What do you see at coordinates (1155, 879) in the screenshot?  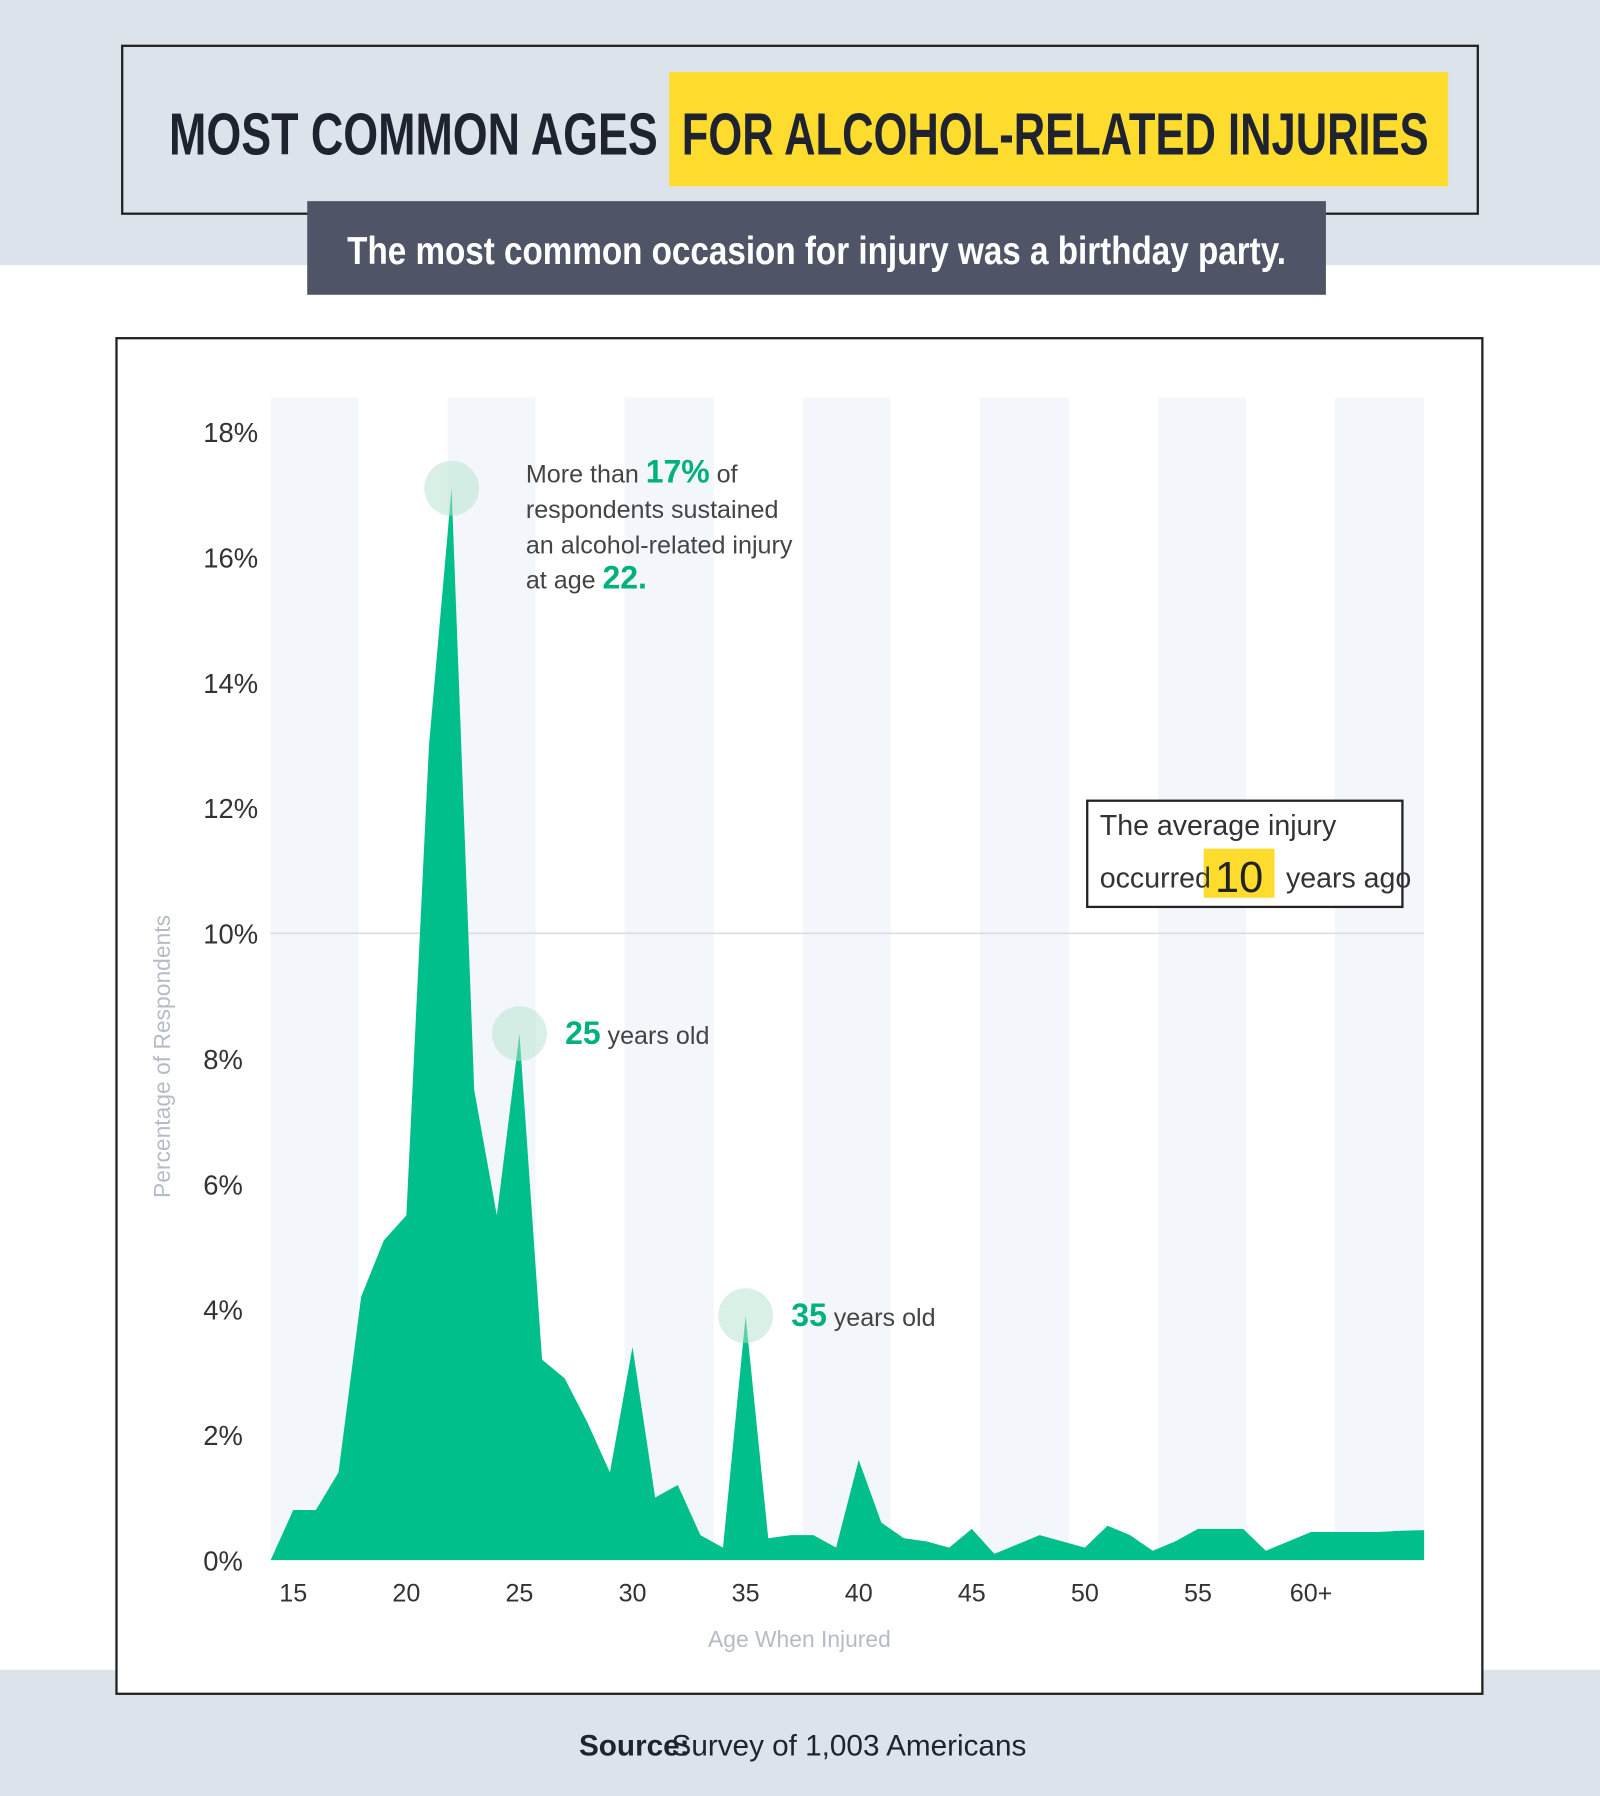 I see `callout-text: occurred` at bounding box center [1155, 879].